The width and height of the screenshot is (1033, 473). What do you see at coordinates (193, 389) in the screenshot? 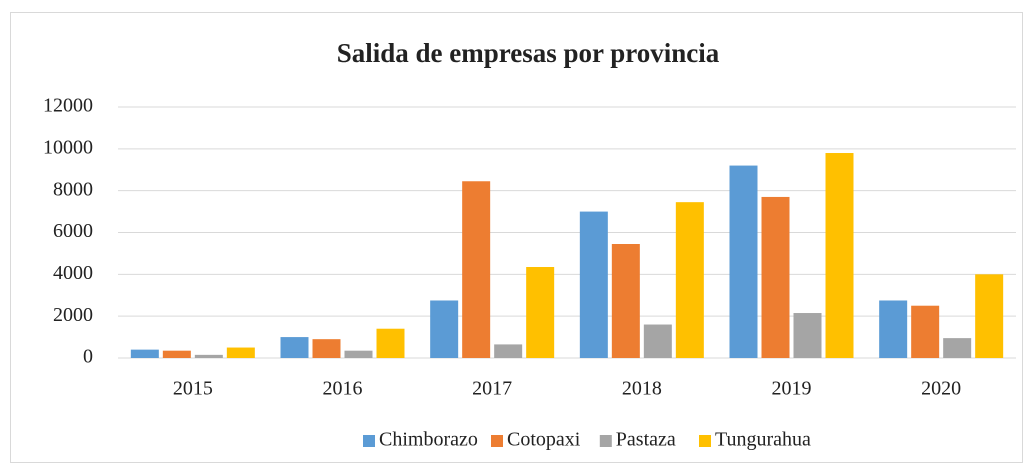
I see `x-tick-label: 2015` at bounding box center [193, 389].